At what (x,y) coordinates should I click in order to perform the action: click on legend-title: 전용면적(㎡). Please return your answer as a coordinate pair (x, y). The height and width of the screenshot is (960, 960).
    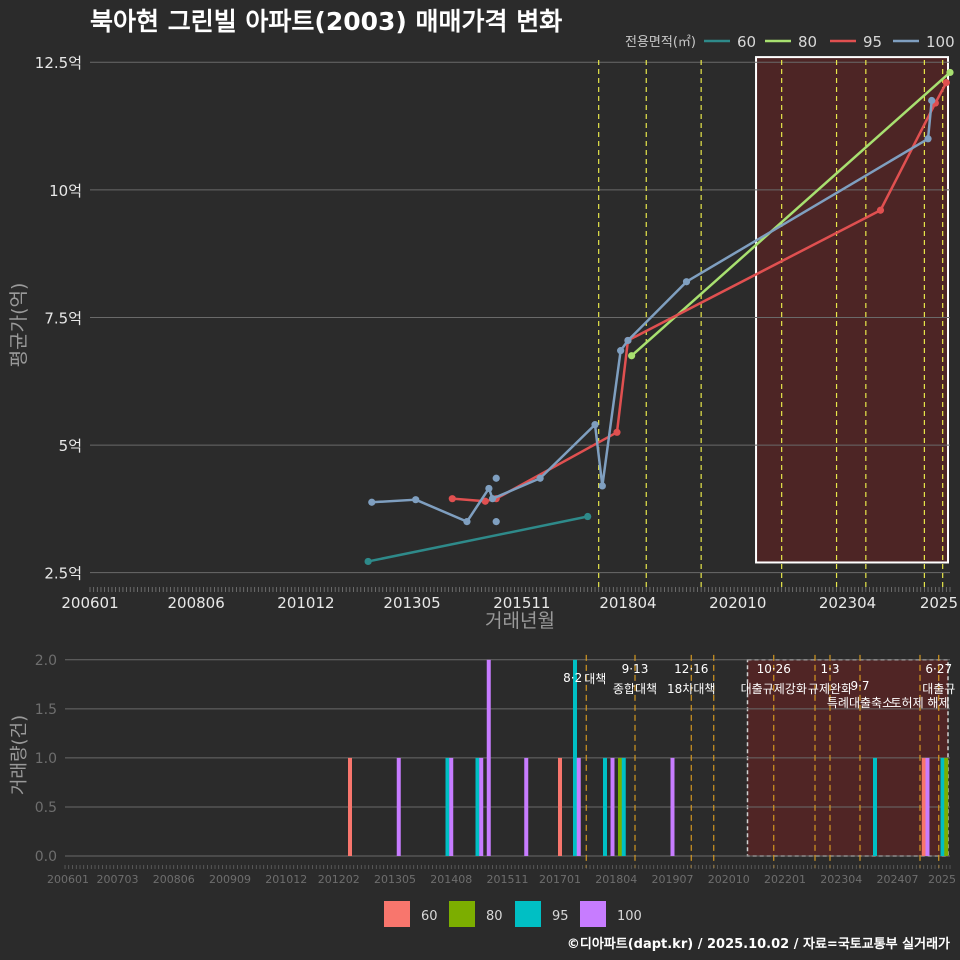
    Looking at the image, I should click on (660, 42).